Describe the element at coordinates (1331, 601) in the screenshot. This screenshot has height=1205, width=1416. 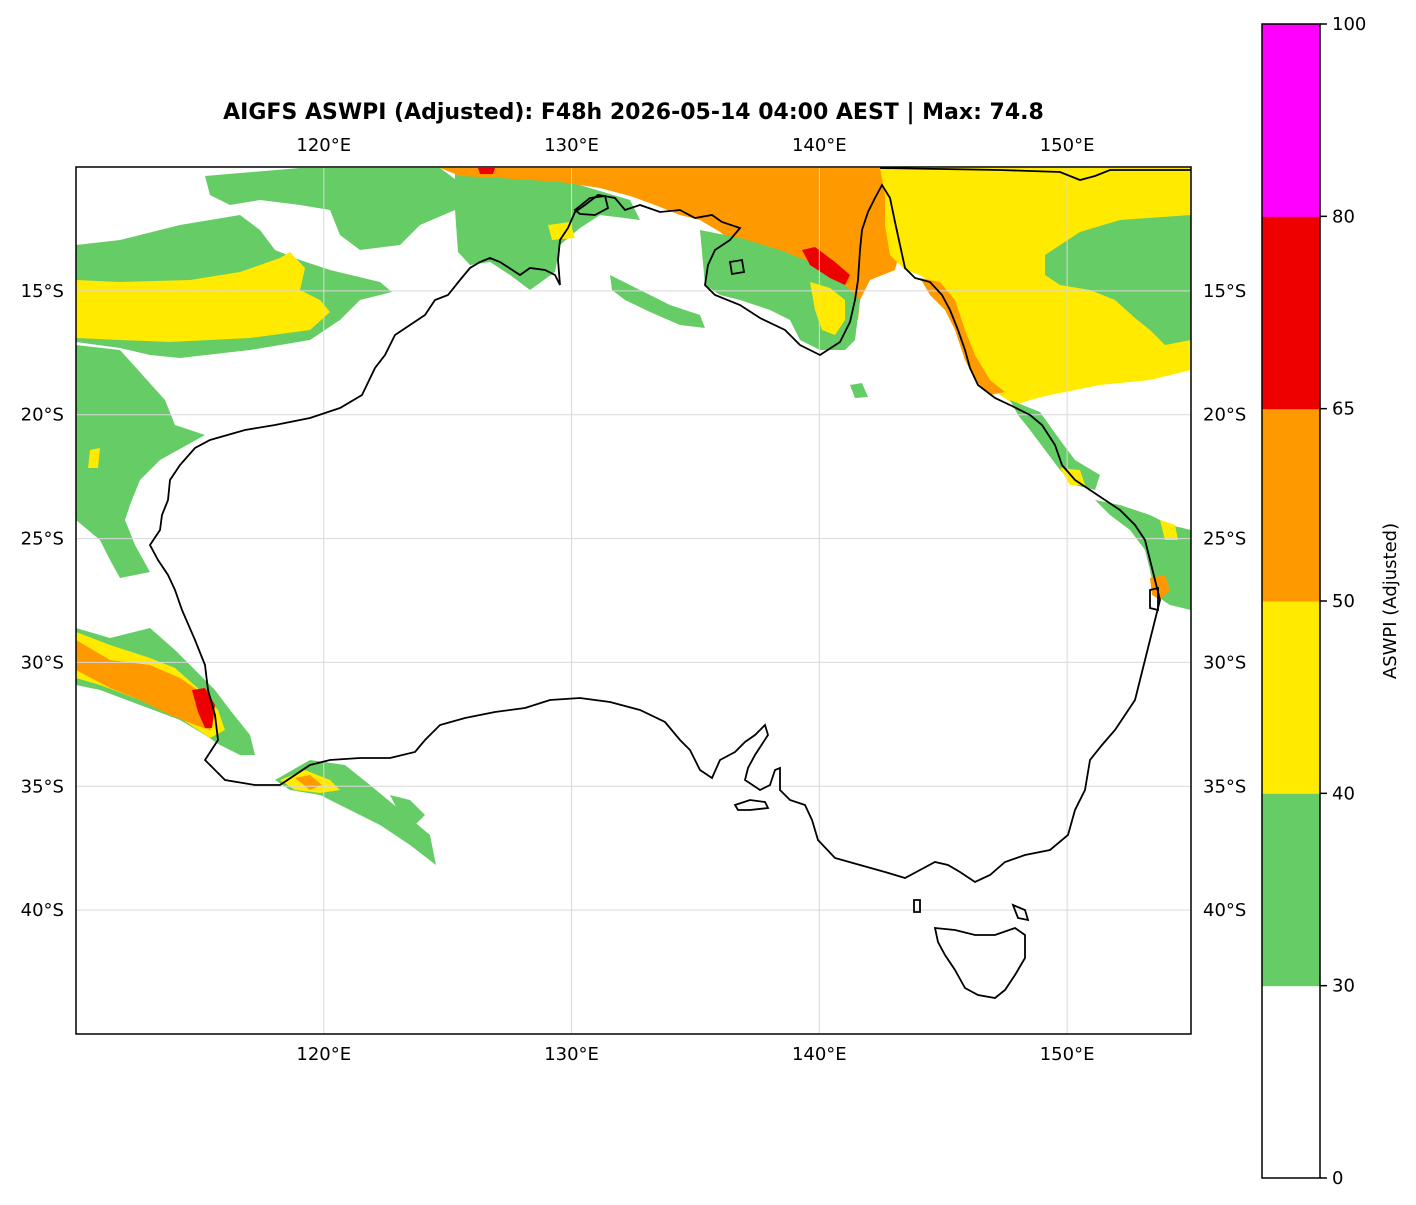
I see `colorbar: 0 30 40 50 65 80 100 ASWPI (Adjusted)` at that location.